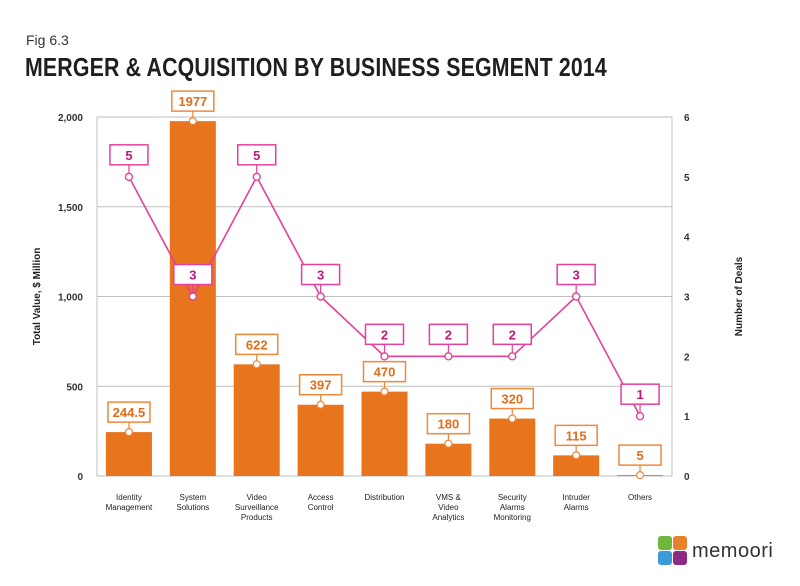 This screenshot has width=800, height=586. Describe the element at coordinates (687, 178) in the screenshot. I see `y2-tick-label: 5` at that location.